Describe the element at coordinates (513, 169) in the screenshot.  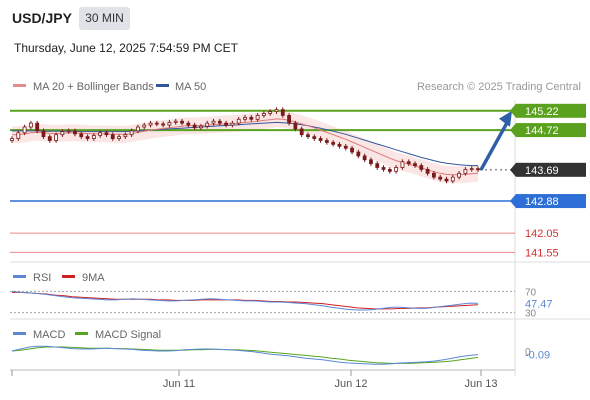
I see `price-tag-pointer-143.69` at that location.